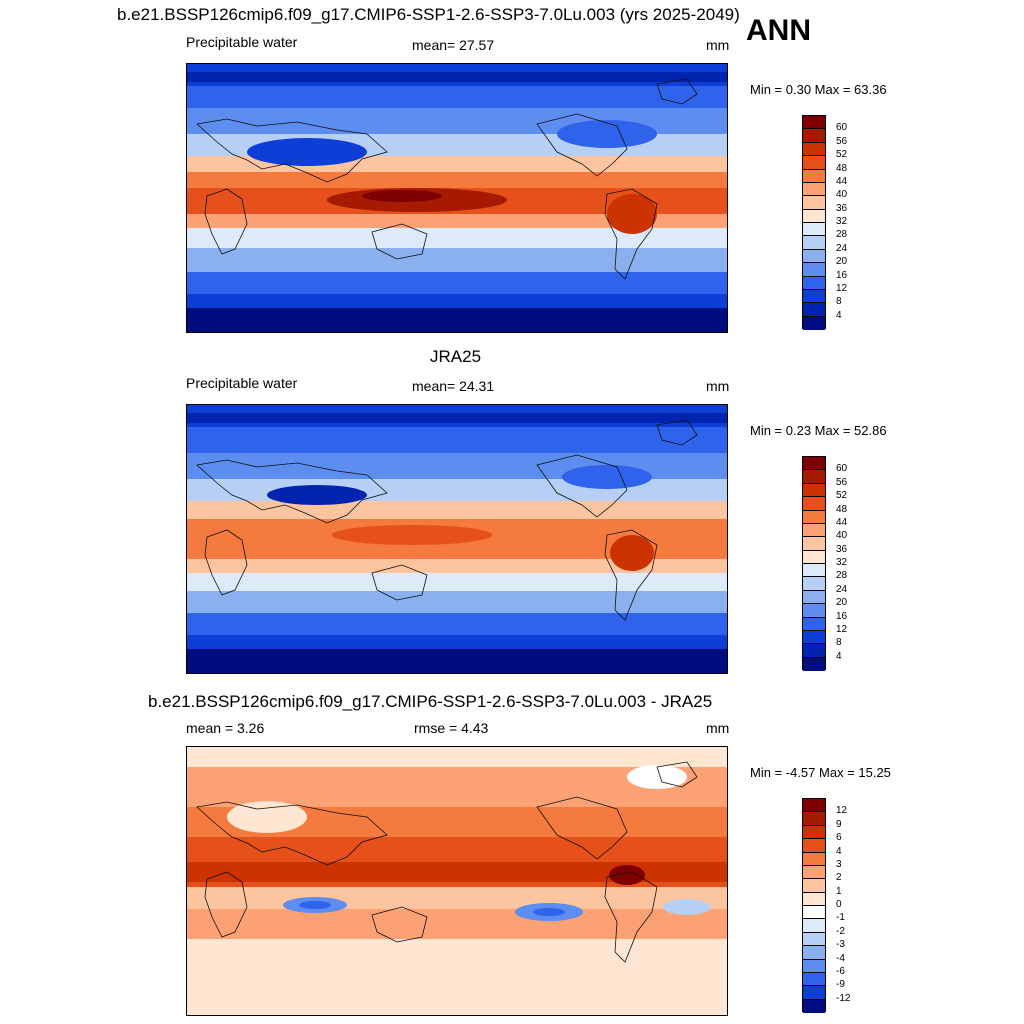 This screenshot has height=1024, width=1024. I want to click on panel-3-colorbar, so click(814, 905).